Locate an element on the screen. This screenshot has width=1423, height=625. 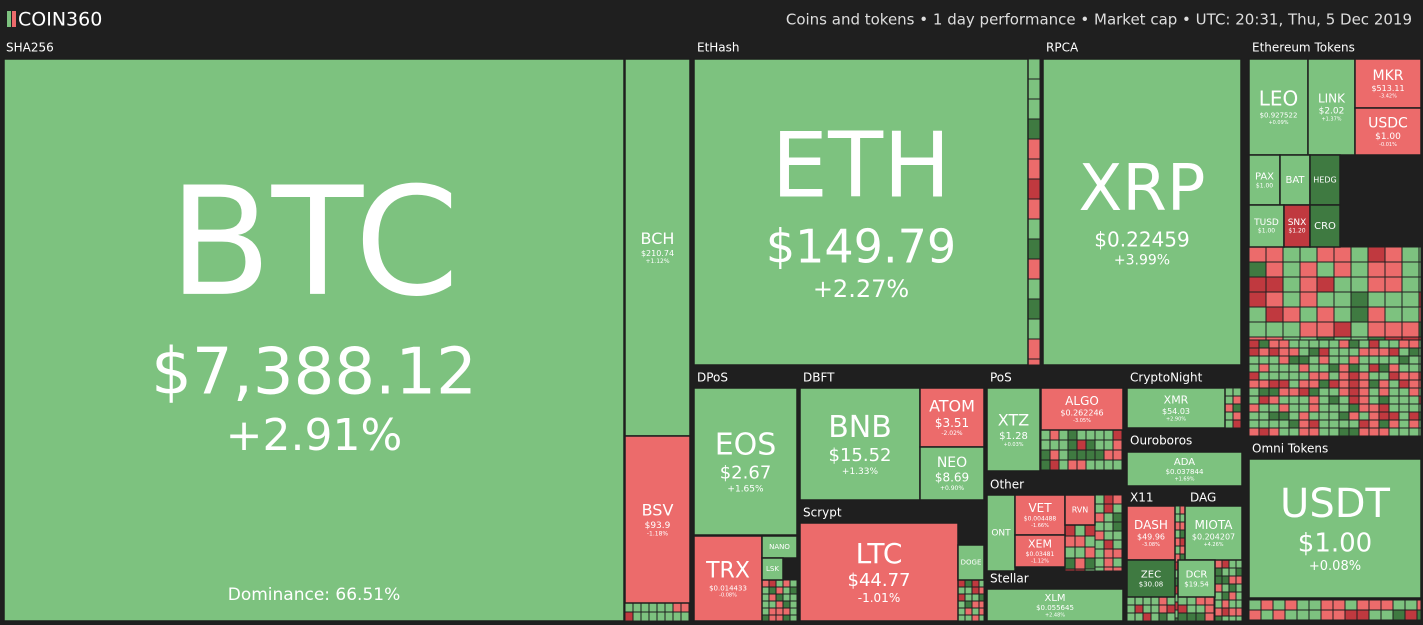
coin-change: -1.66% is located at coordinates (1040, 526).